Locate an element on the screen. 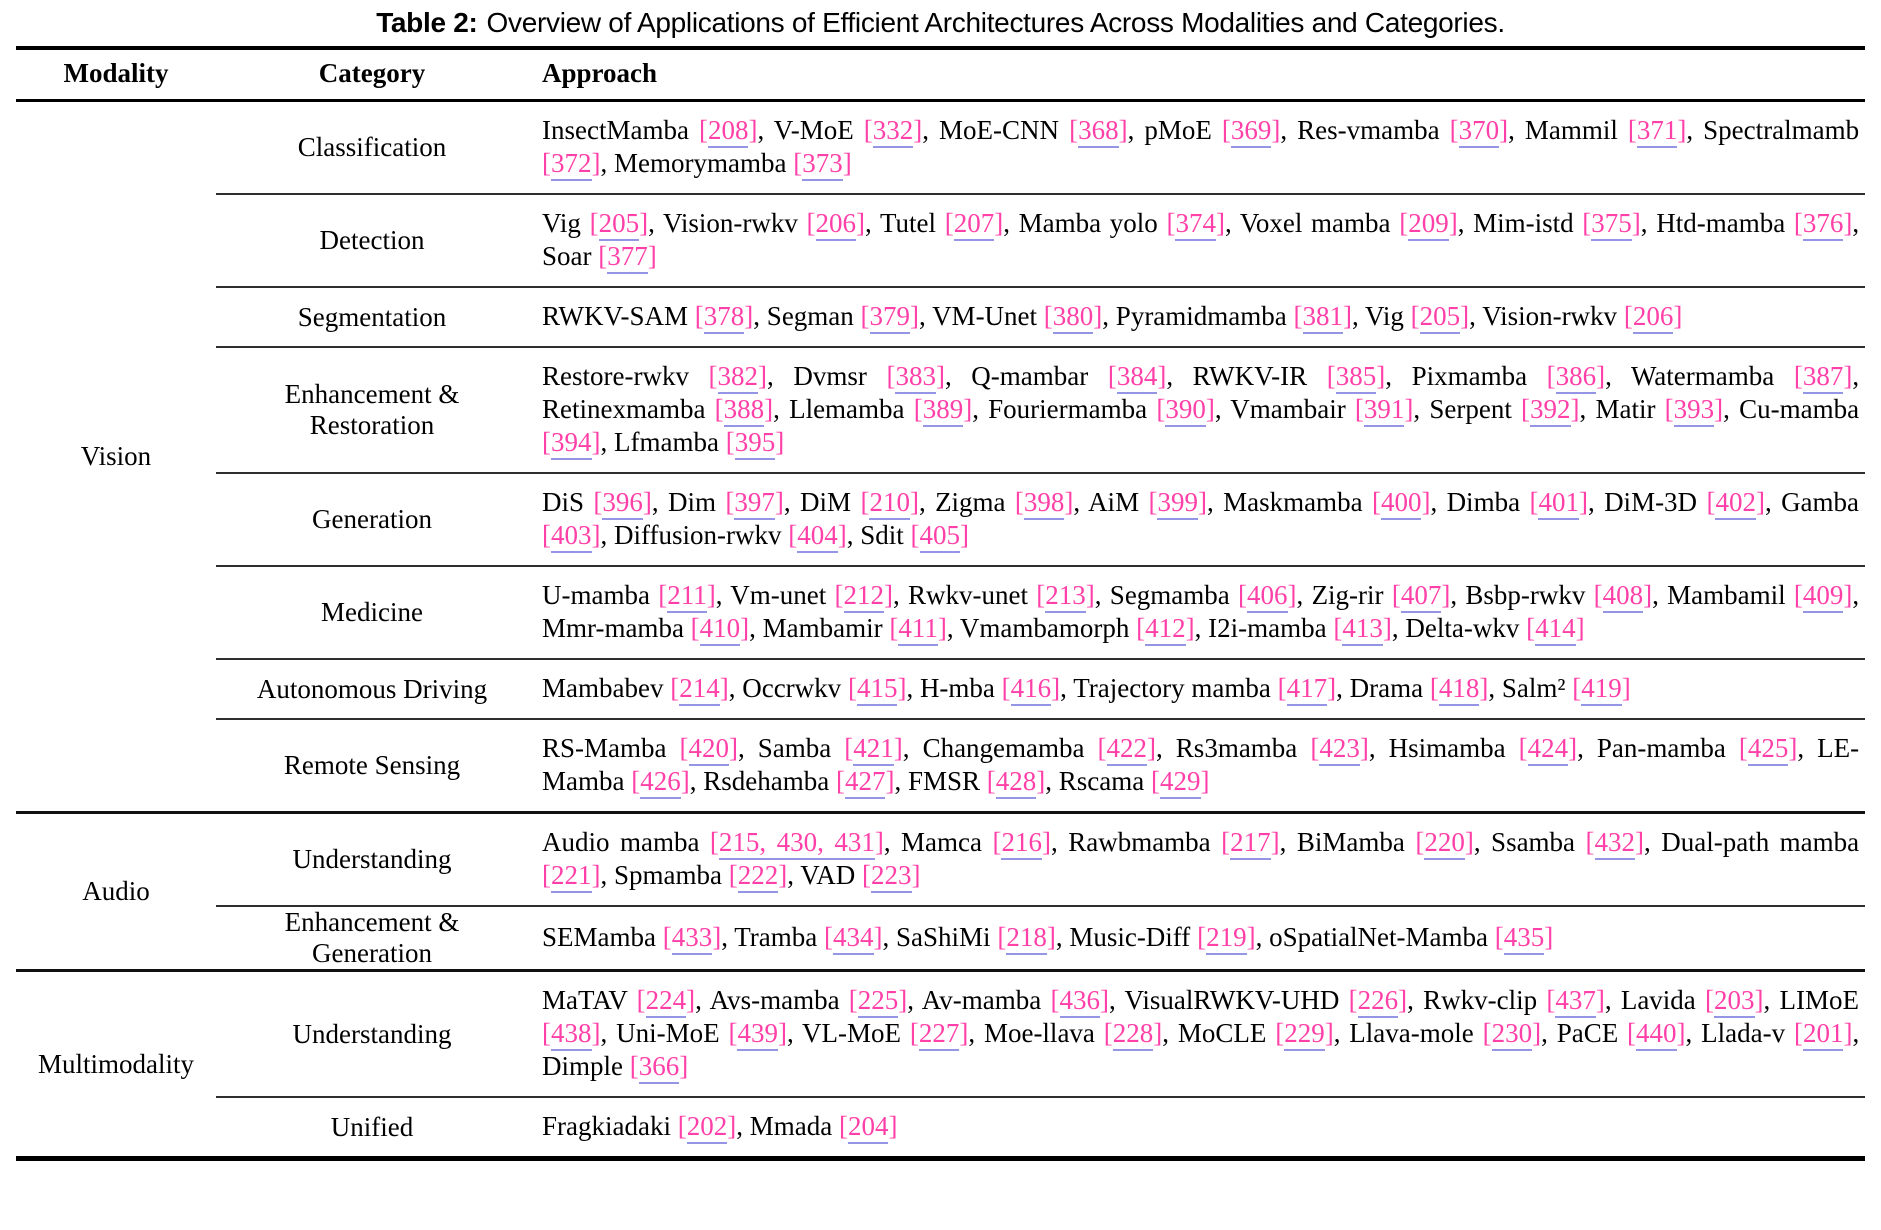 This screenshot has width=1881, height=1230. citation-number: 214 is located at coordinates (699, 689).